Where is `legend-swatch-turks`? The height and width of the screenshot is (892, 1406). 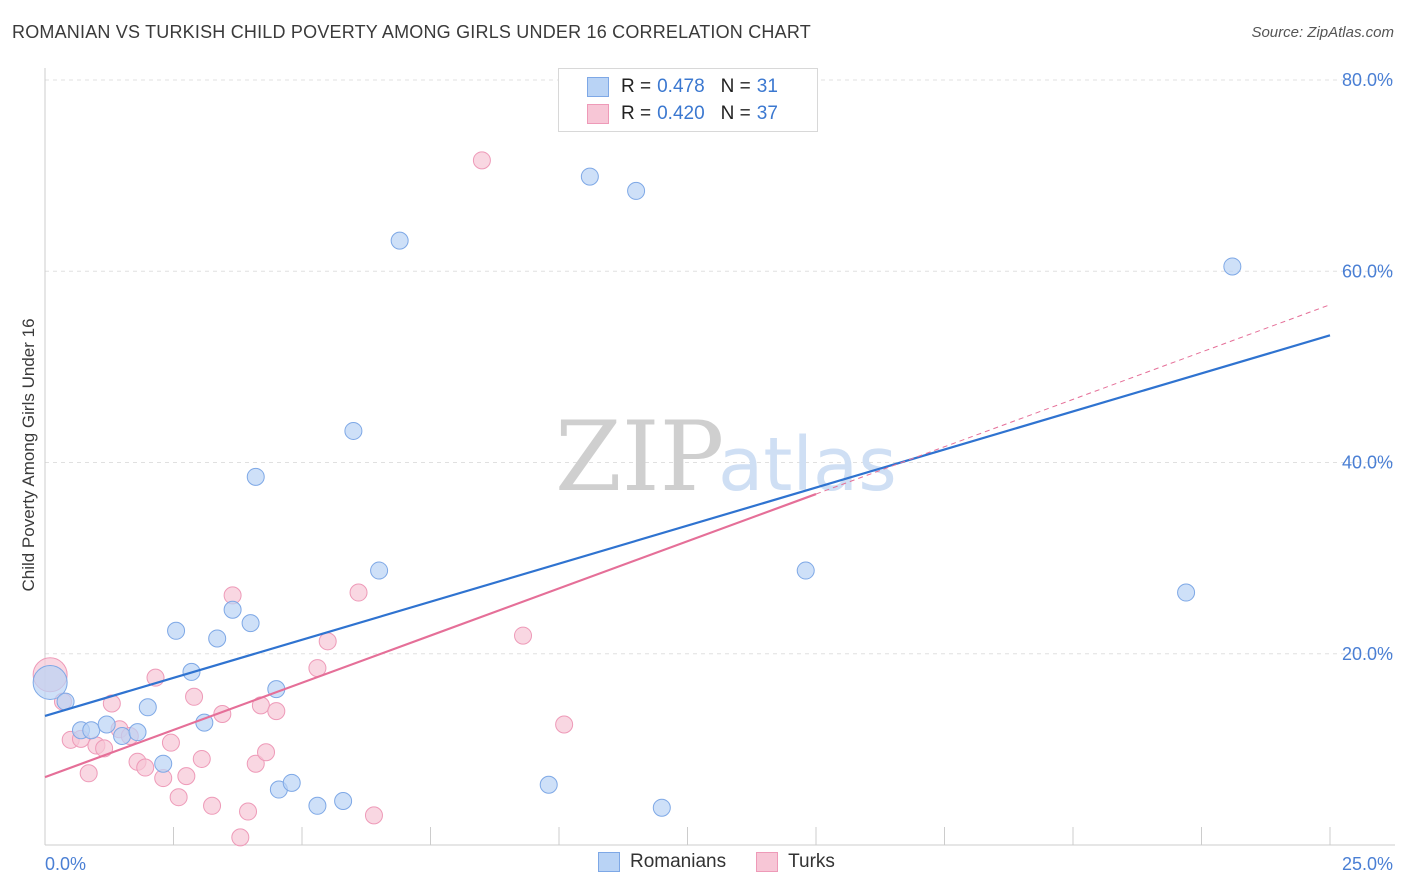
legend-swatch-turks is located at coordinates (598, 114).